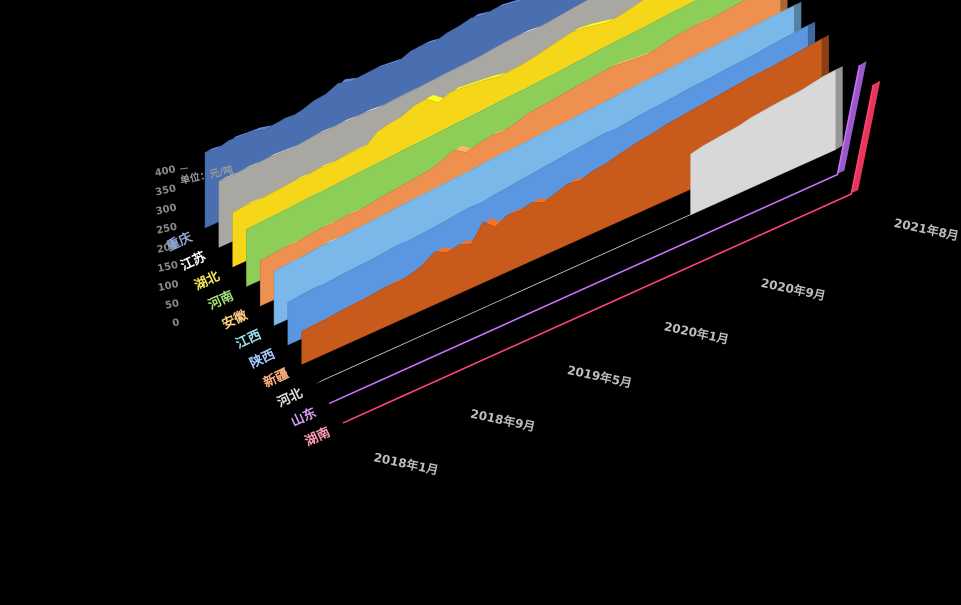 Image resolution: width=961 pixels, height=605 pixels. I want to click on series-label-10: 湖南, so click(317, 436).